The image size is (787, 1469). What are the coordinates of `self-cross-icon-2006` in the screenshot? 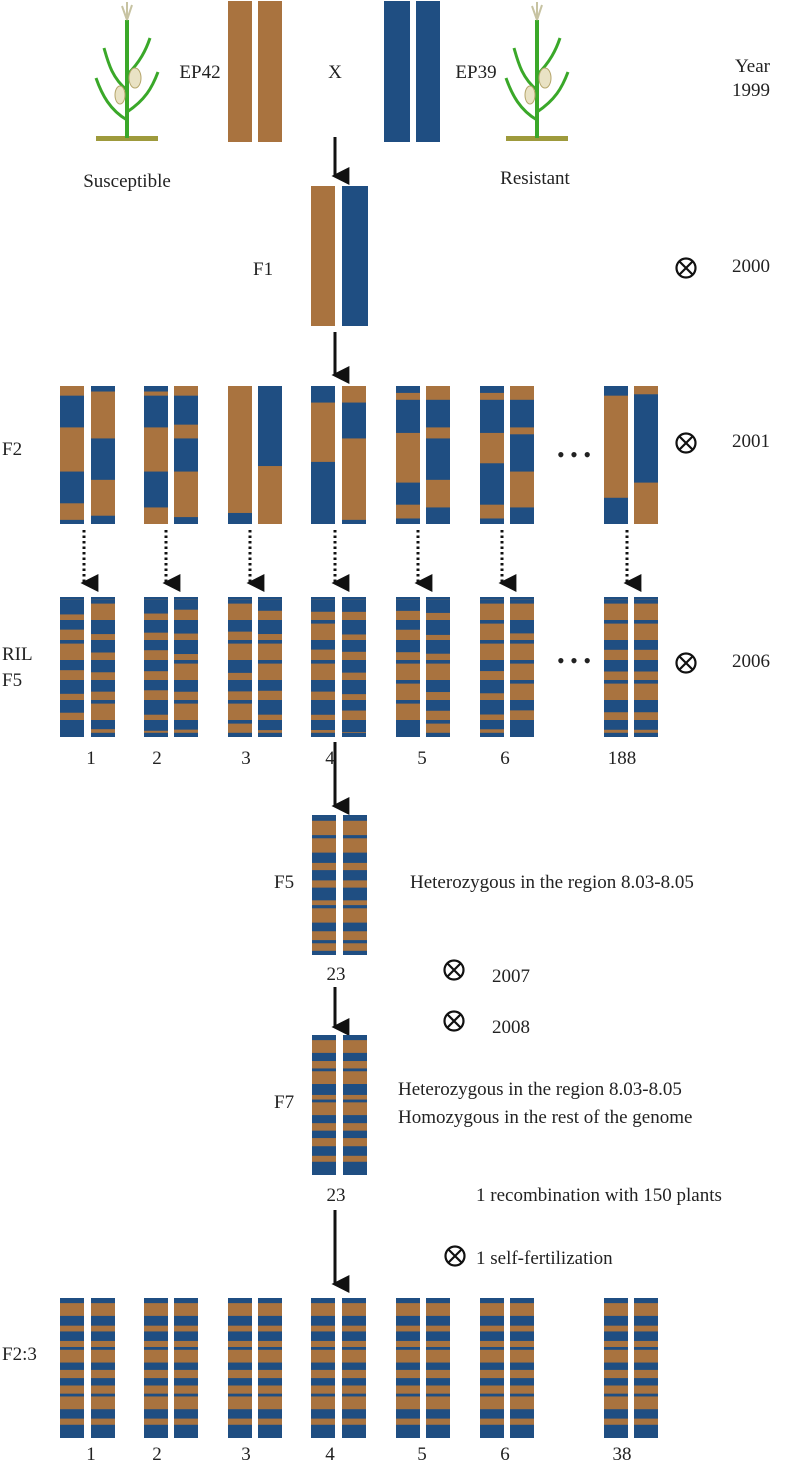 It's located at (686, 663).